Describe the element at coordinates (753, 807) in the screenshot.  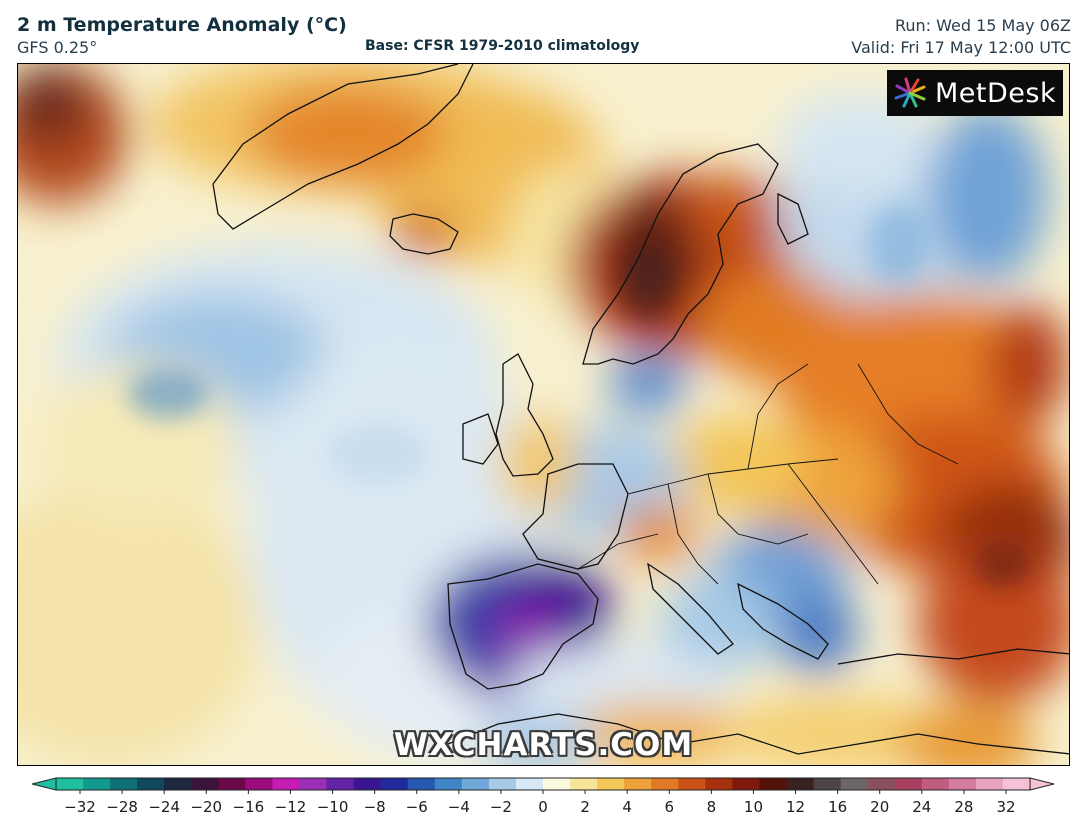
I see `colorbar-tick-label: 10` at that location.